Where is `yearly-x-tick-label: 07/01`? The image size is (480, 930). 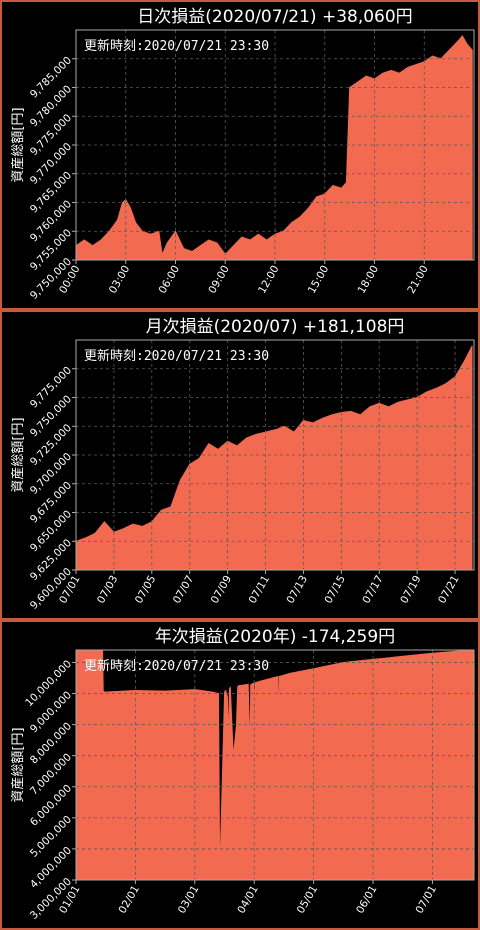
yearly-x-tick-label: 07/01 is located at coordinates (426, 900).